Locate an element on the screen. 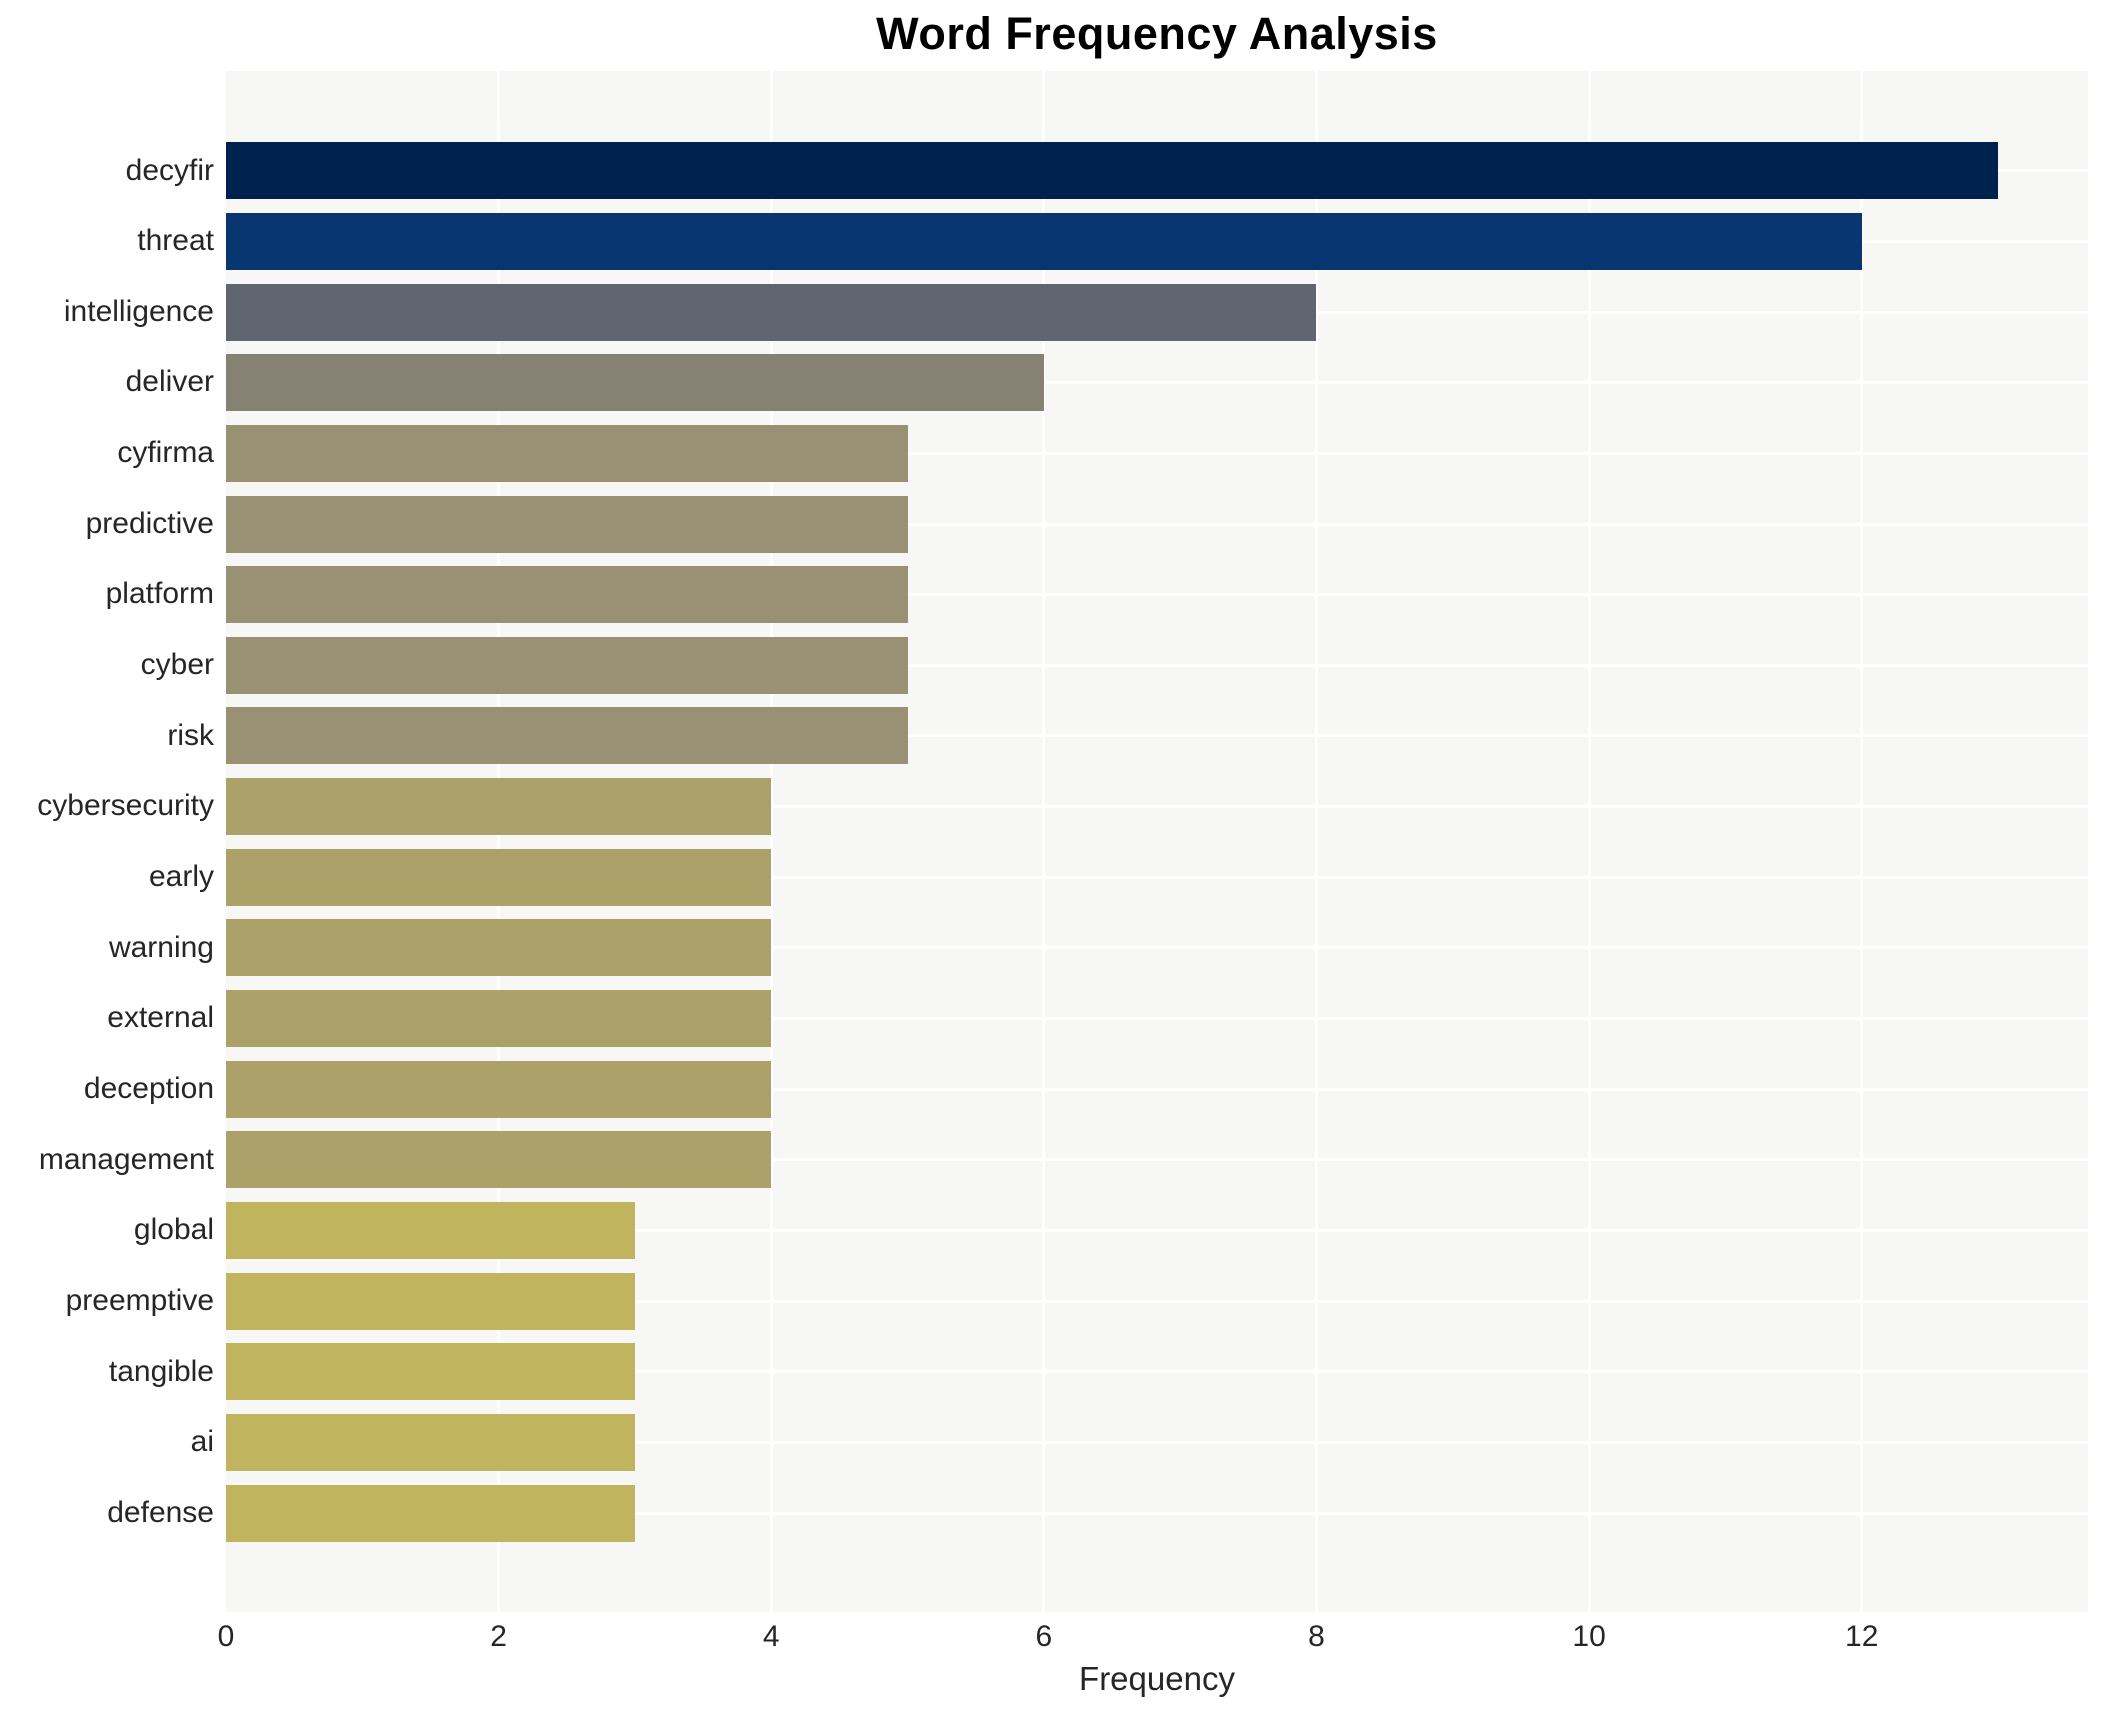 Image resolution: width=2105 pixels, height=1710 pixels. bar-tangible is located at coordinates (430, 1372).